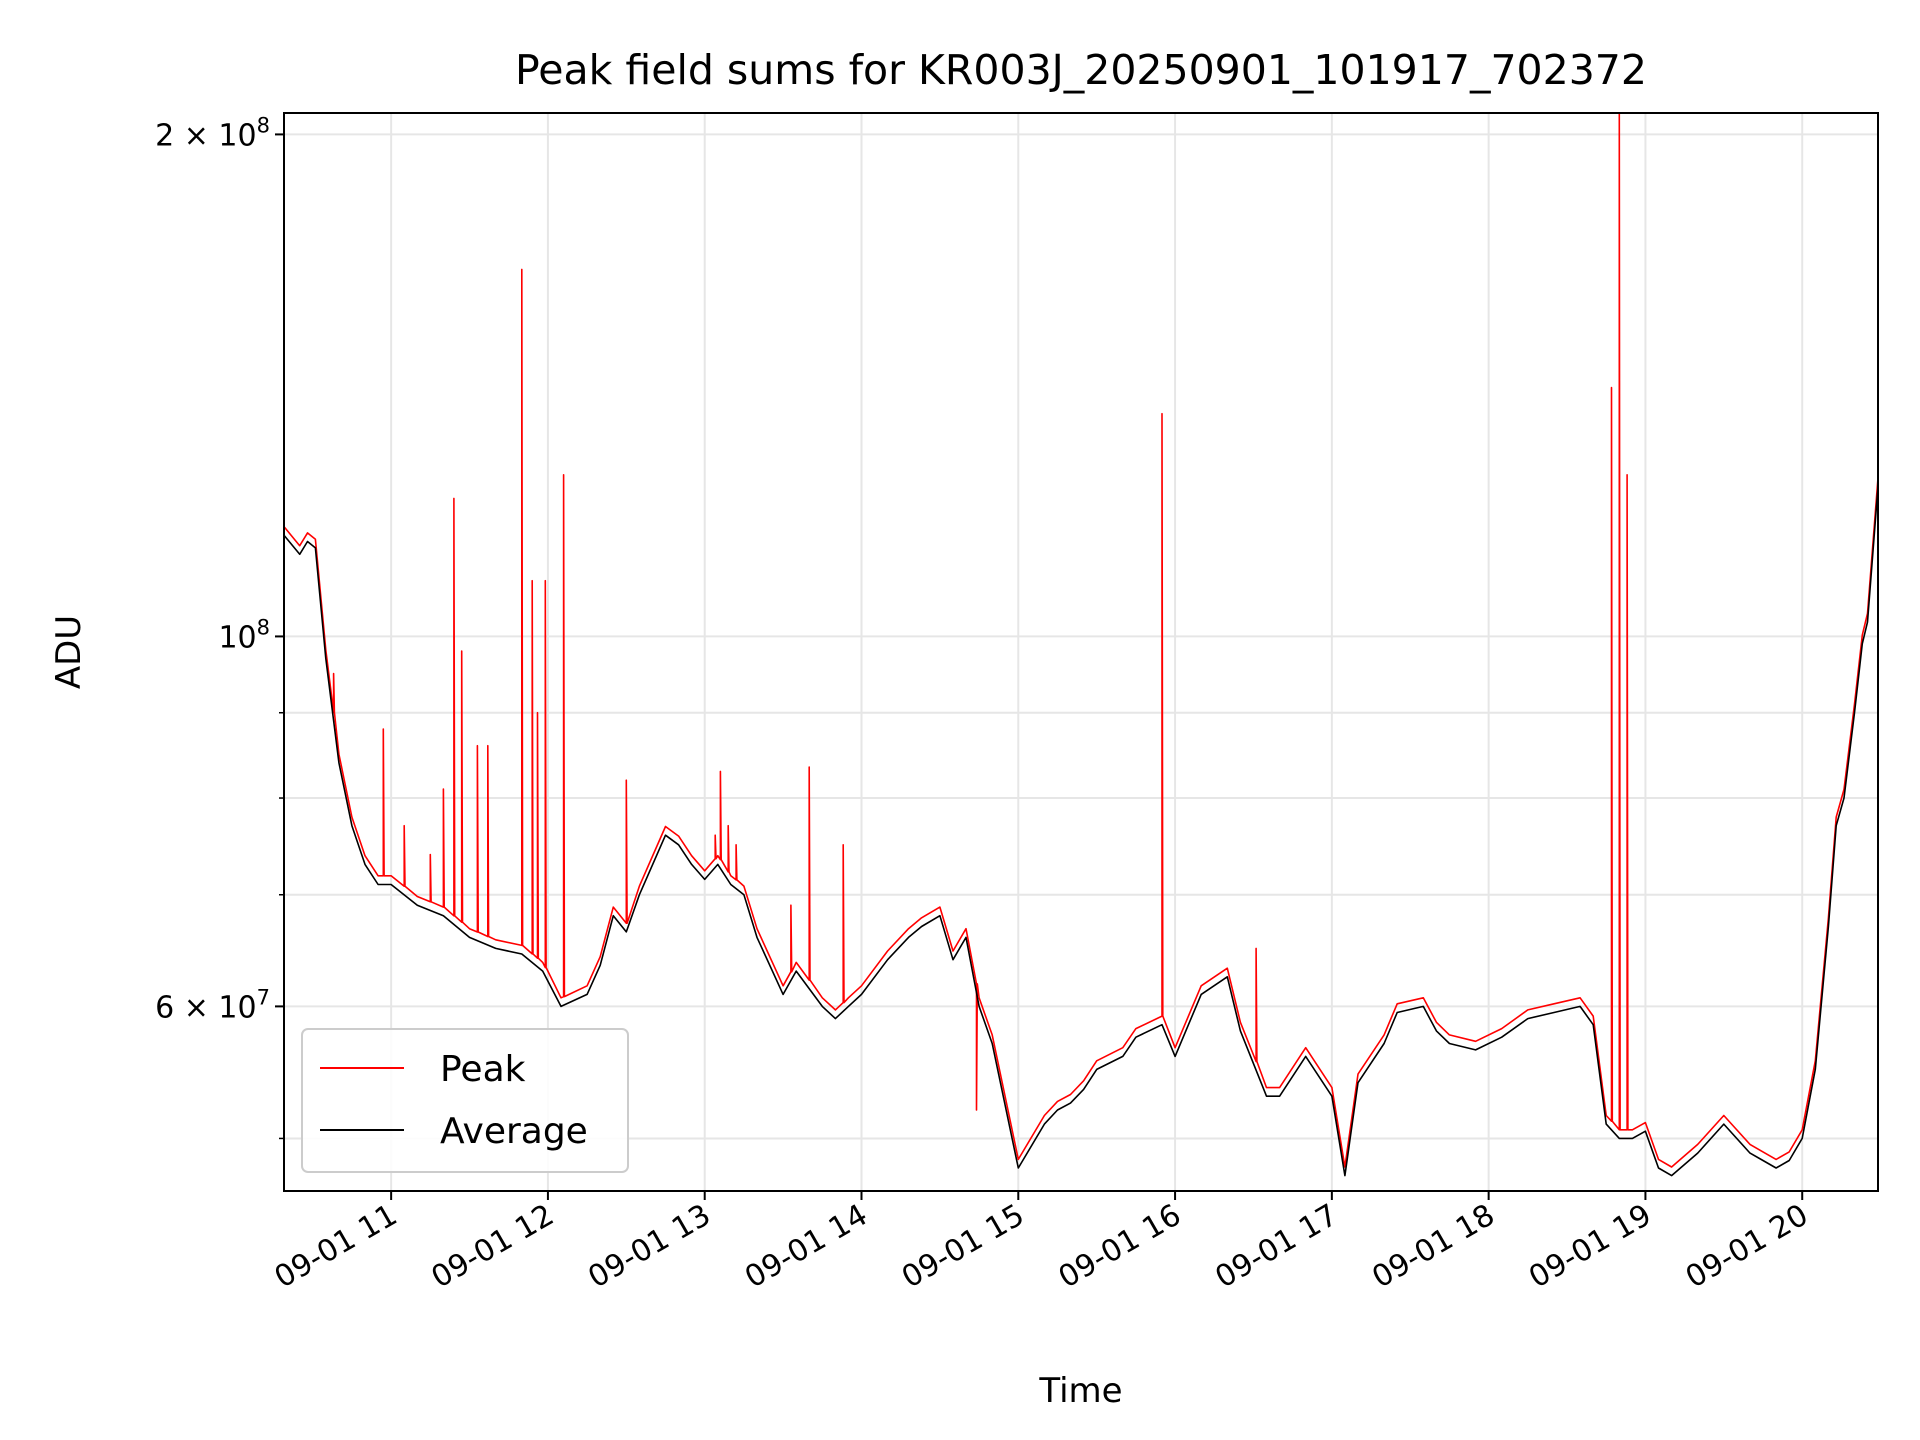 Image resolution: width=1920 pixels, height=1440 pixels. What do you see at coordinates (483, 1069) in the screenshot?
I see `legend-label-peak: Peak` at bounding box center [483, 1069].